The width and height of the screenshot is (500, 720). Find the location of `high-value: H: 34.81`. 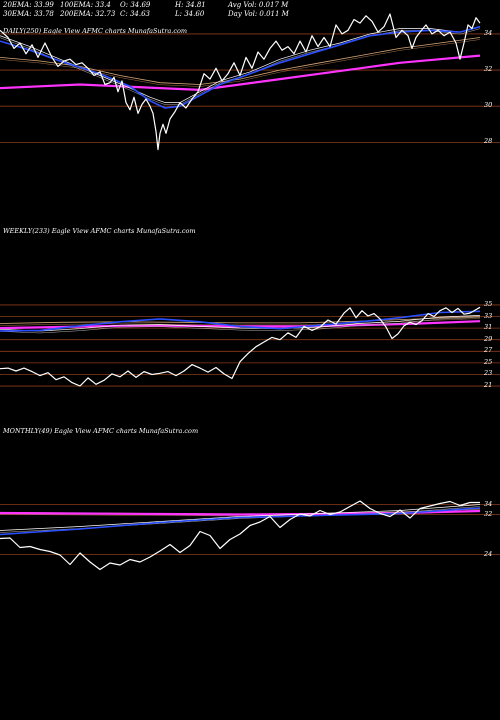

high-value: H: 34.81 is located at coordinates (190, 5).